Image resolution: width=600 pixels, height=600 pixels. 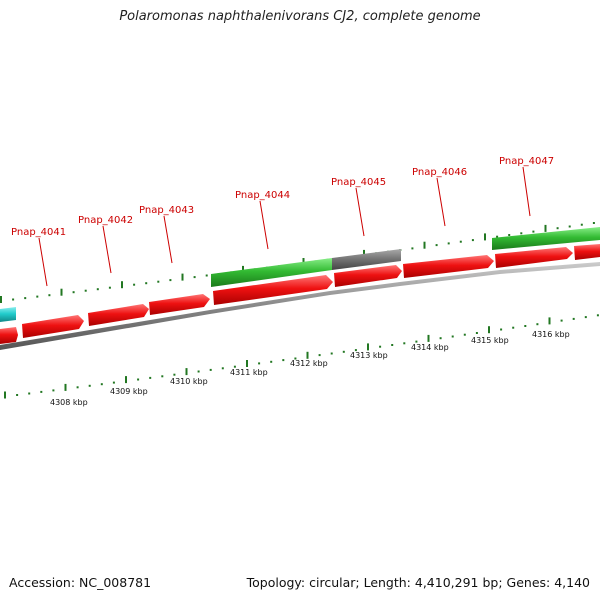 I want to click on scale-label: 4316 kbp, so click(x=551, y=334).